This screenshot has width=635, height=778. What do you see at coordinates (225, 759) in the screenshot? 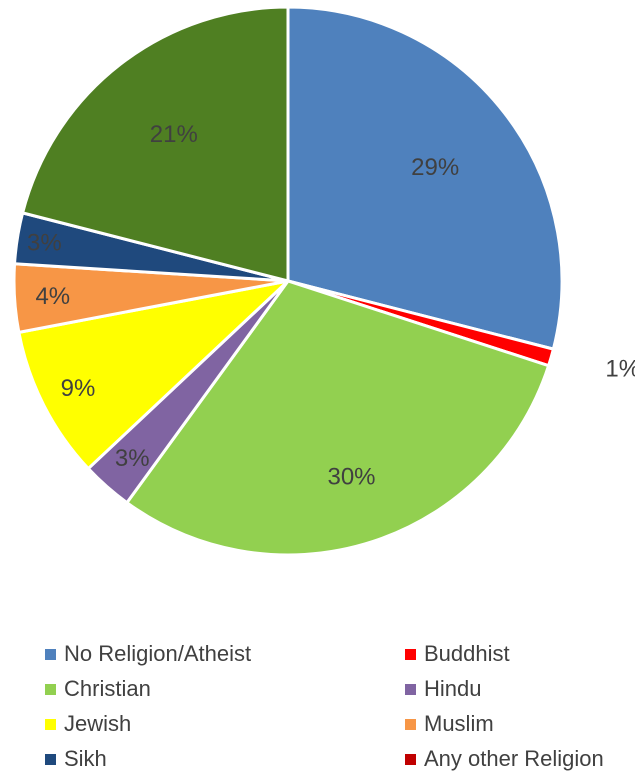
I see `legend-item-sikh: Sikh` at bounding box center [225, 759].